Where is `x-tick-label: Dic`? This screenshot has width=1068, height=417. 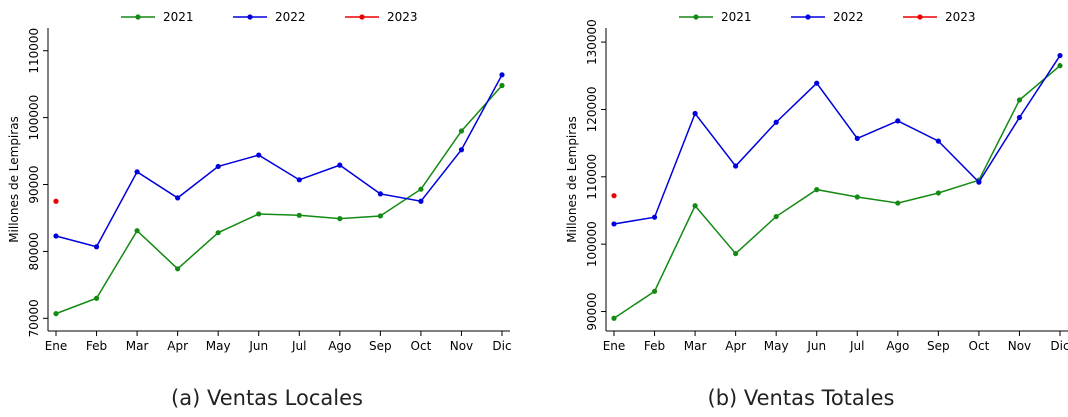 x-tick-label: Dic is located at coordinates (1059, 346).